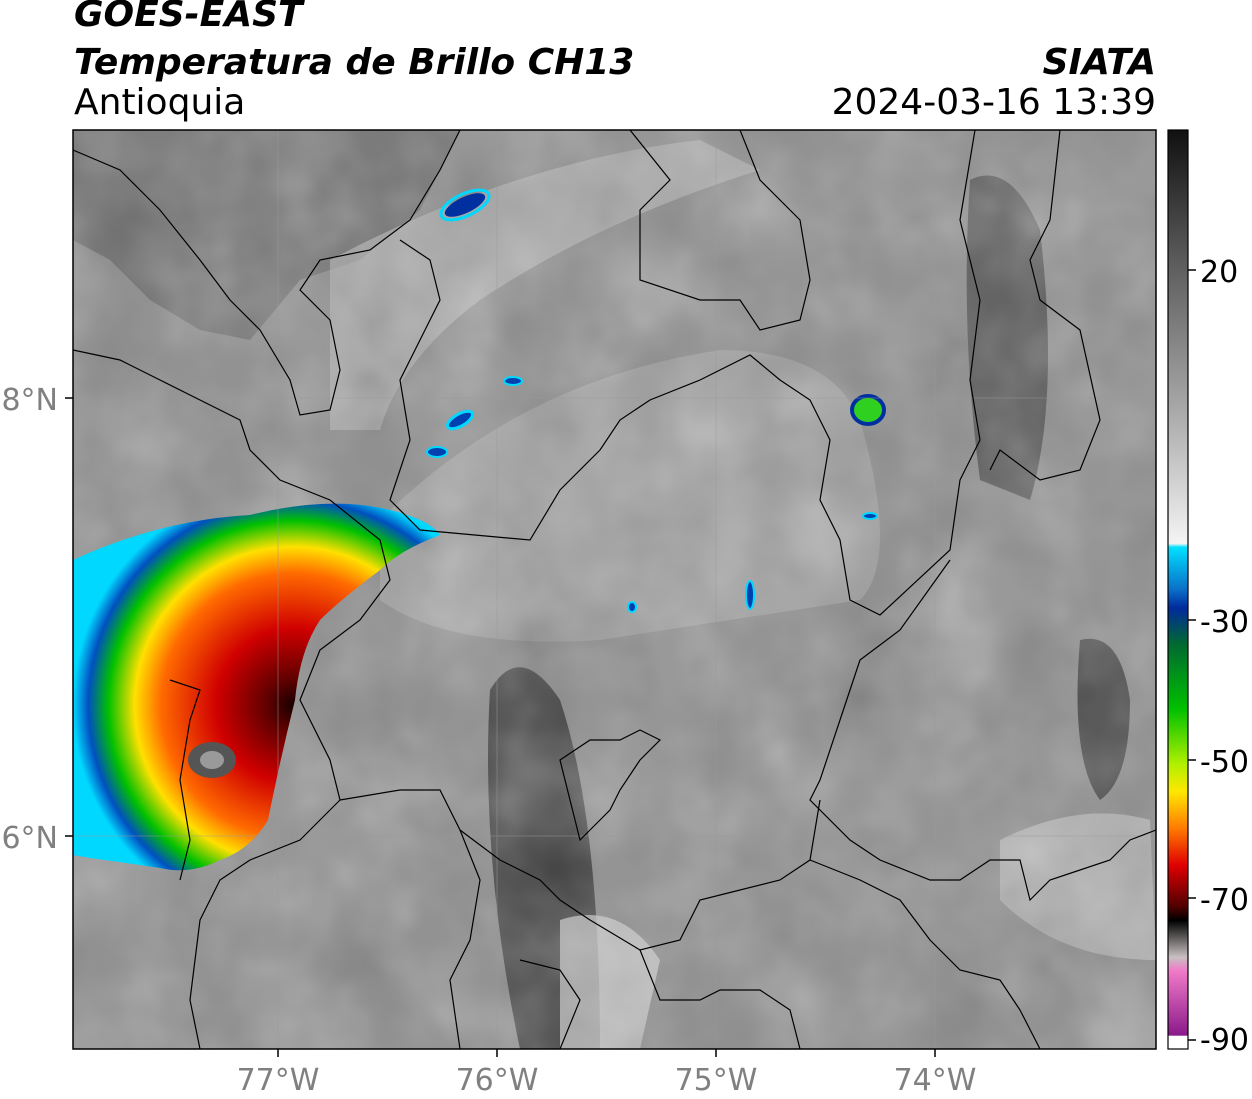  What do you see at coordinates (256, 687) in the screenshot?
I see `storm-system` at bounding box center [256, 687].